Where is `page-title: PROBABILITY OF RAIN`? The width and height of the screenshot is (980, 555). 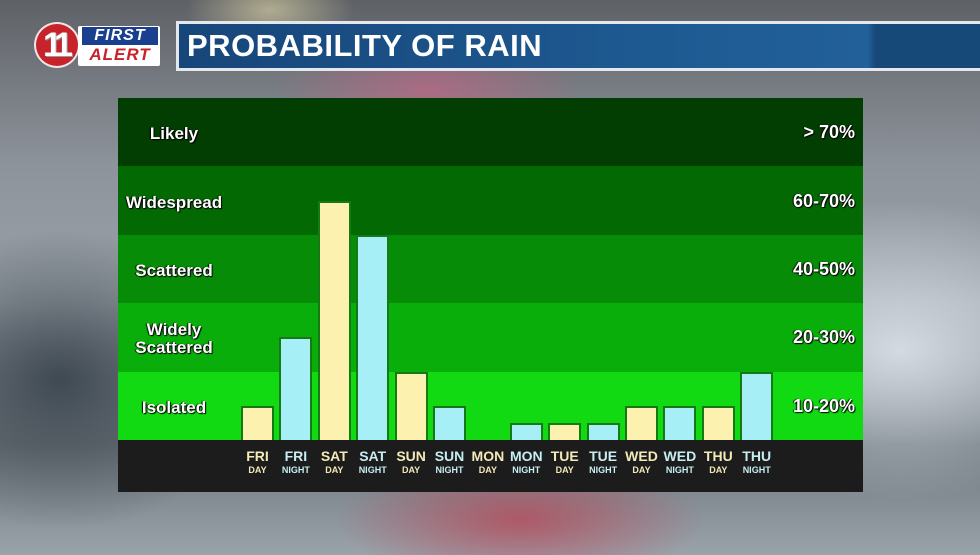 page-title: PROBABILITY OF RAIN is located at coordinates (579, 46).